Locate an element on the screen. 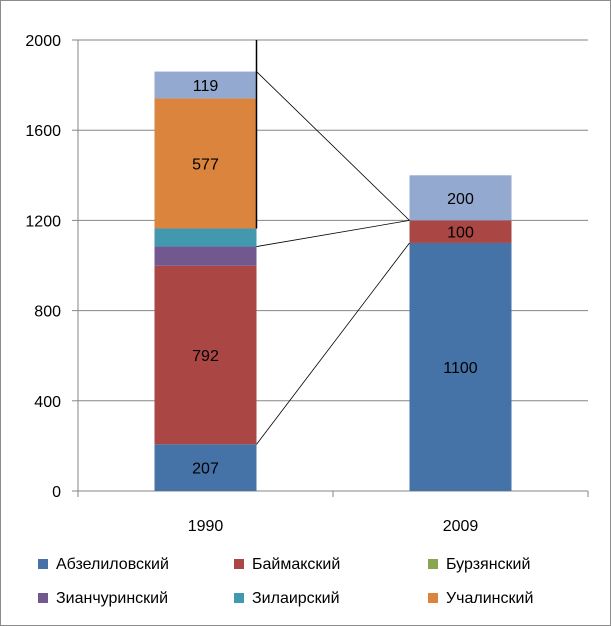 The height and width of the screenshot is (626, 611). legend-label: Абзелиловский is located at coordinates (112, 564).